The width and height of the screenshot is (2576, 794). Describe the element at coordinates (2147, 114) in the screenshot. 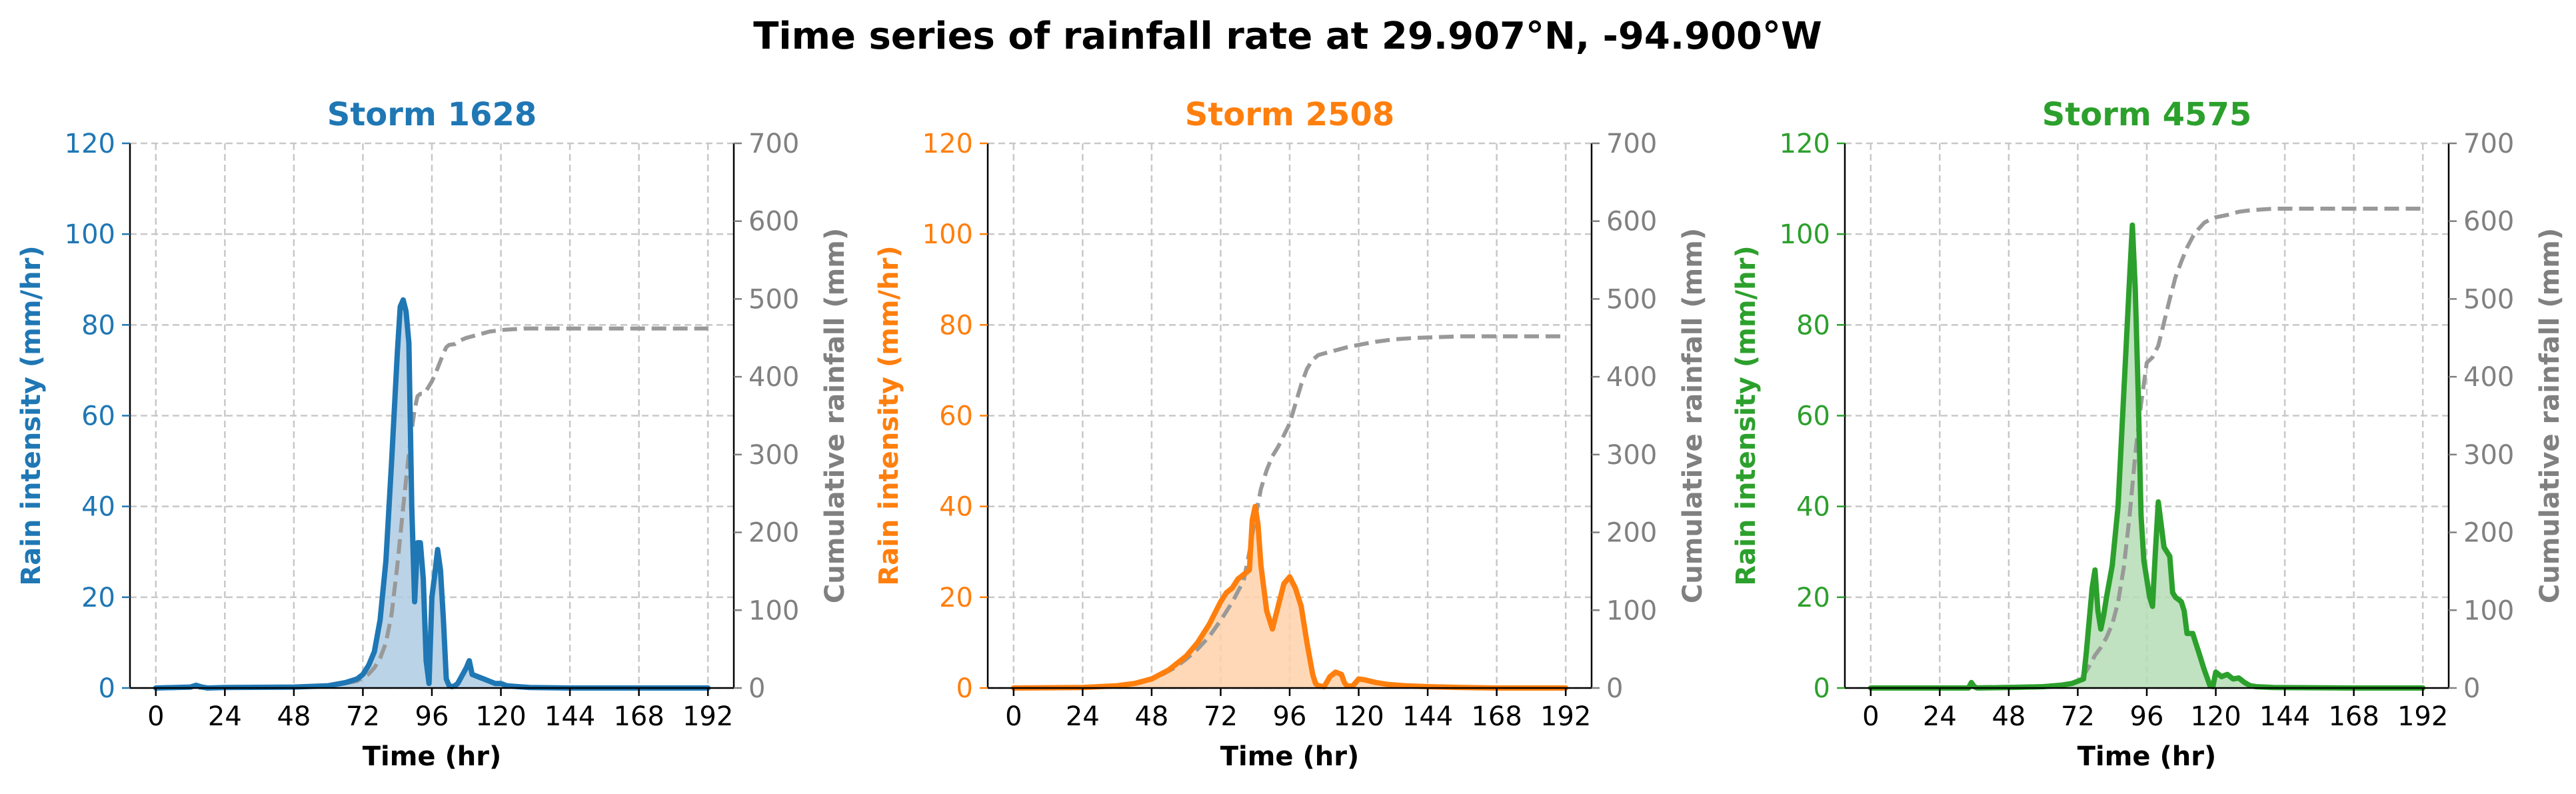

I see `panel-title: Storm 4575` at that location.